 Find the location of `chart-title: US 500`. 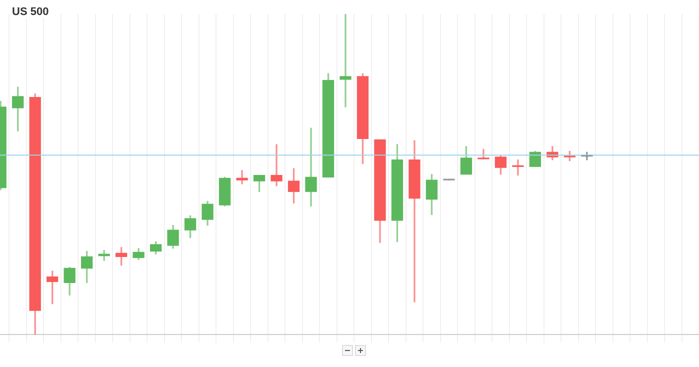

chart-title: US 500 is located at coordinates (30, 12).